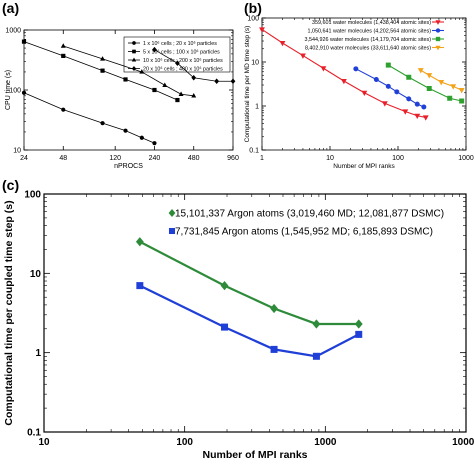  Describe the element at coordinates (155, 158) in the screenshot. I see `x-tick-label: 240` at that location.